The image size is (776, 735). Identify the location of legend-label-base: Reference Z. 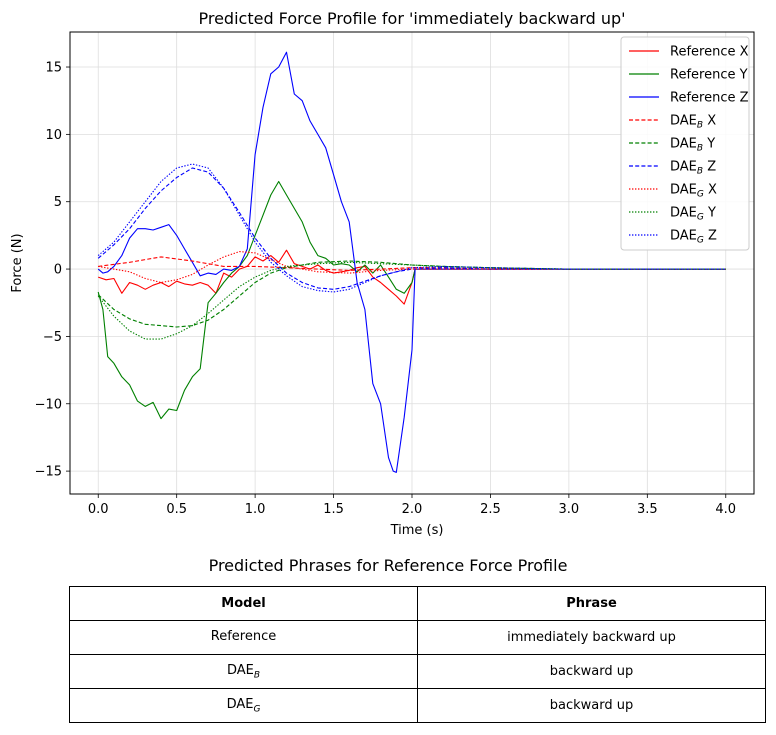
(709, 98).